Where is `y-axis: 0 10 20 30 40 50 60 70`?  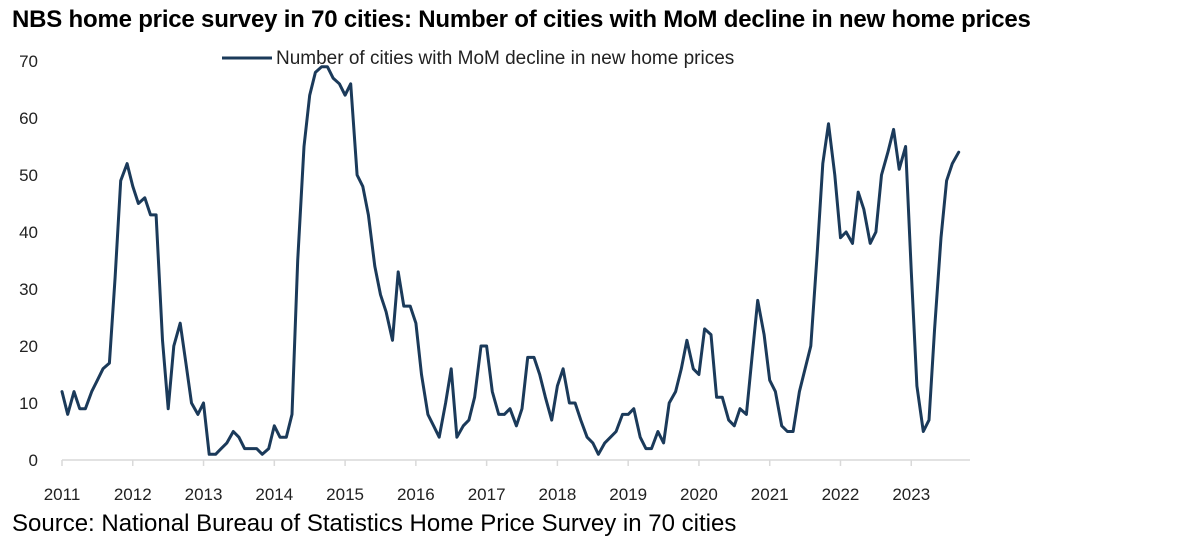
y-axis: 0 10 20 30 40 50 60 70 is located at coordinates (28, 261).